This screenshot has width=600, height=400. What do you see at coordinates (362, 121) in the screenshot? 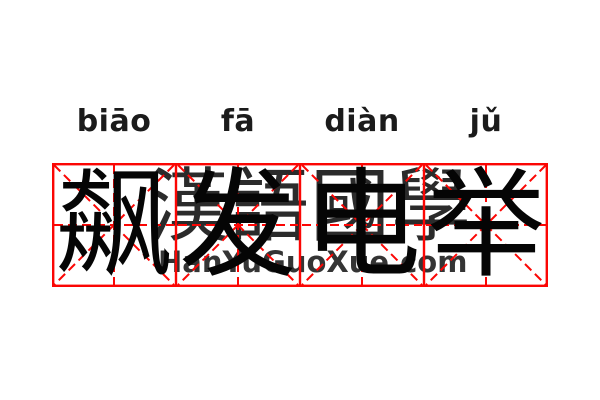
I see `pinyin-syllable-3: diàn` at bounding box center [362, 121].